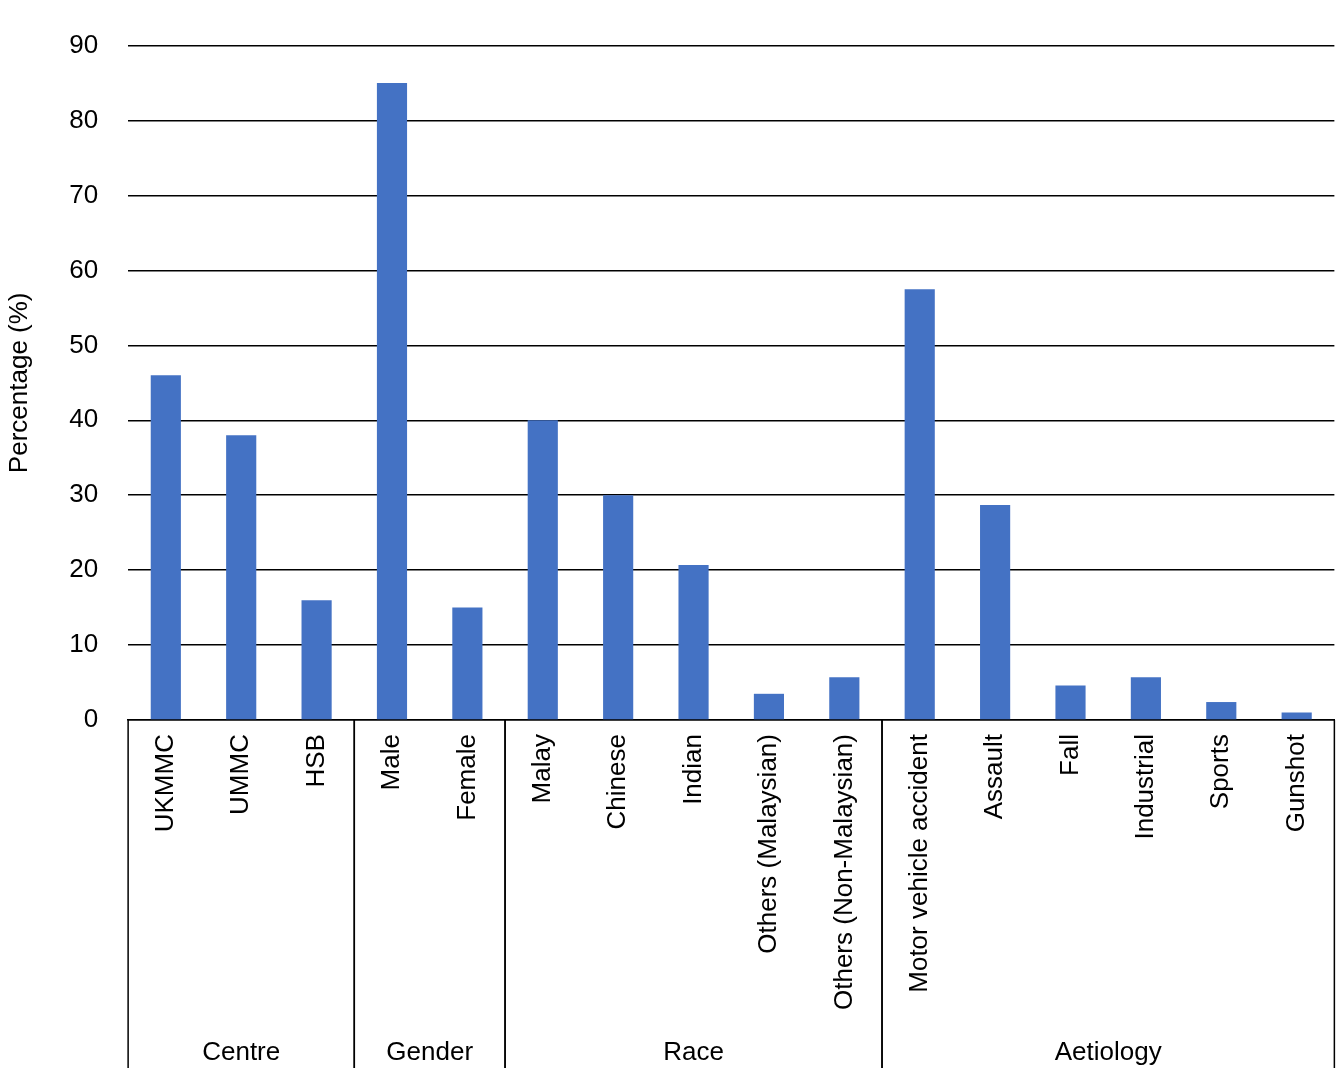 The height and width of the screenshot is (1068, 1342). What do you see at coordinates (84, 118) in the screenshot?
I see `y-tick-label: 80` at bounding box center [84, 118].